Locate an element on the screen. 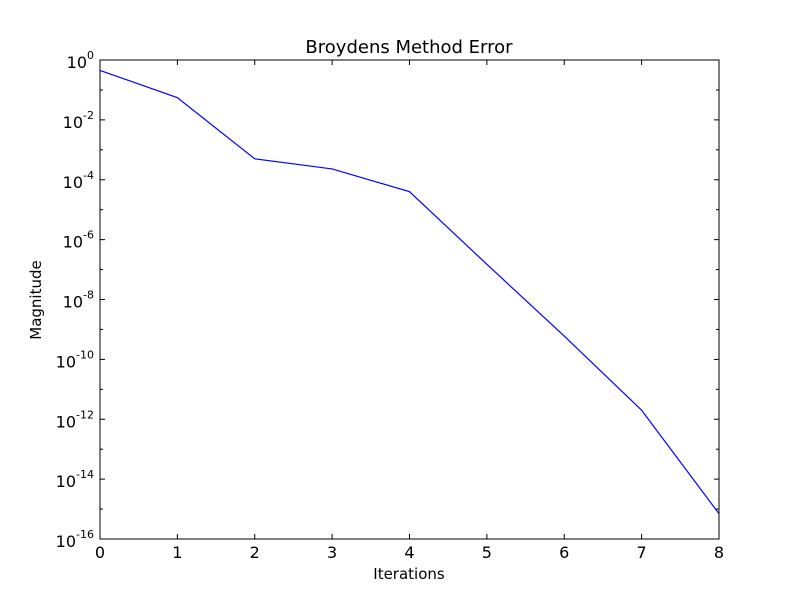 This screenshot has width=800, height=600. x-tick-label: 2 is located at coordinates (255, 552).